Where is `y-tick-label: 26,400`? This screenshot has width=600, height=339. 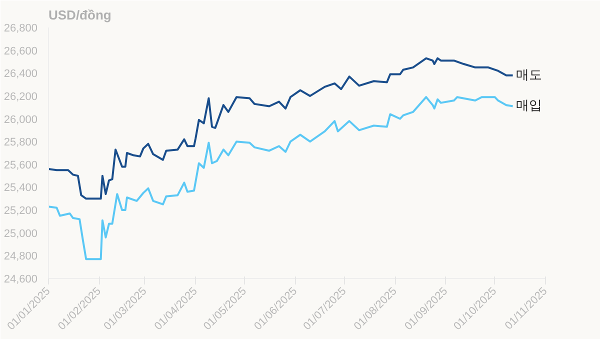
y-tick-label: 26,400 is located at coordinates (21, 74).